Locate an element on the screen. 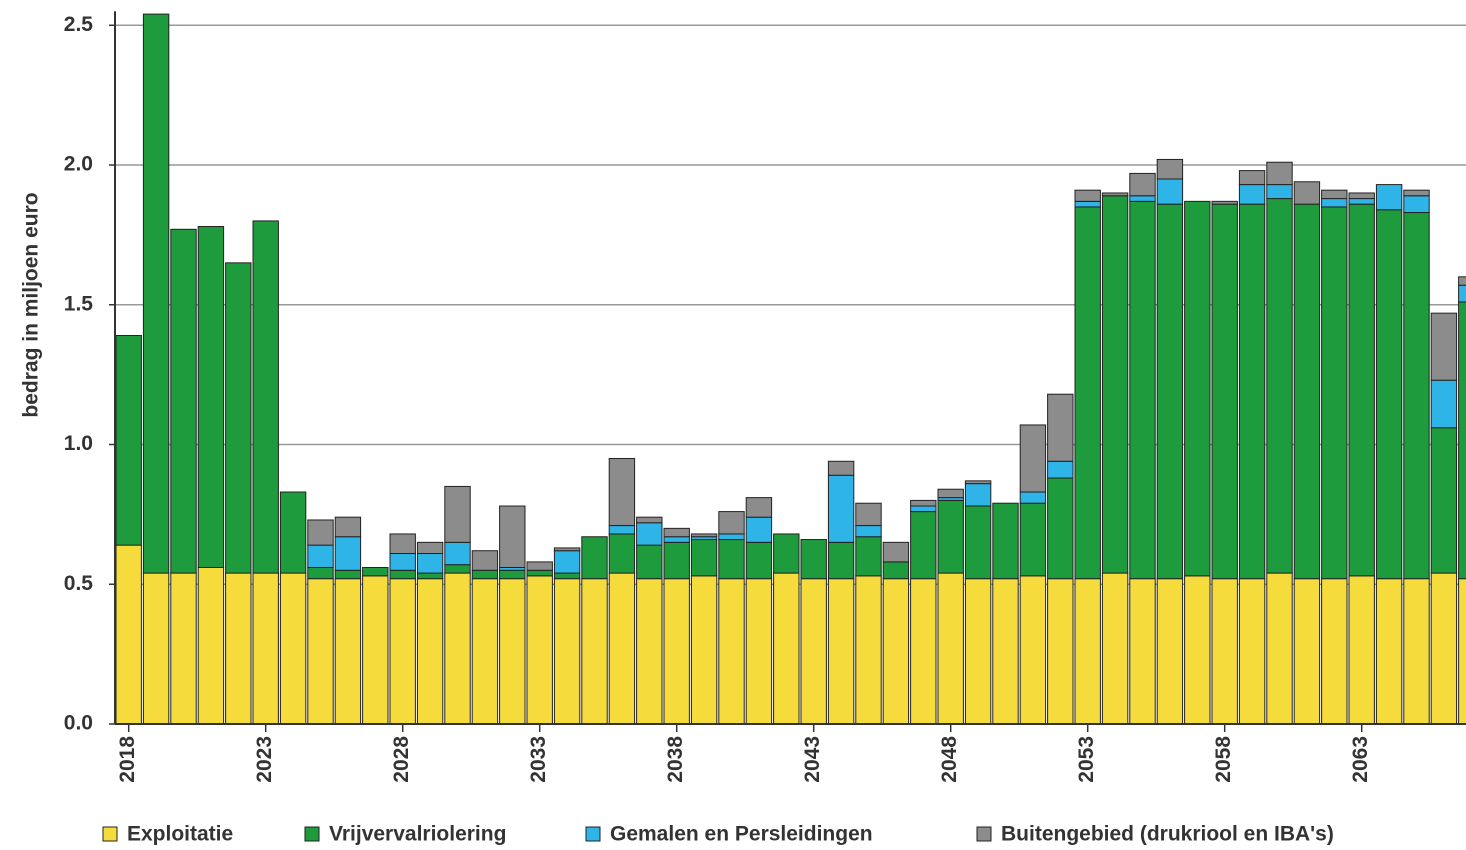 Image resolution: width=1466 pixels, height=850 pixels. x-tick-label: 2048 is located at coordinates (949, 759).